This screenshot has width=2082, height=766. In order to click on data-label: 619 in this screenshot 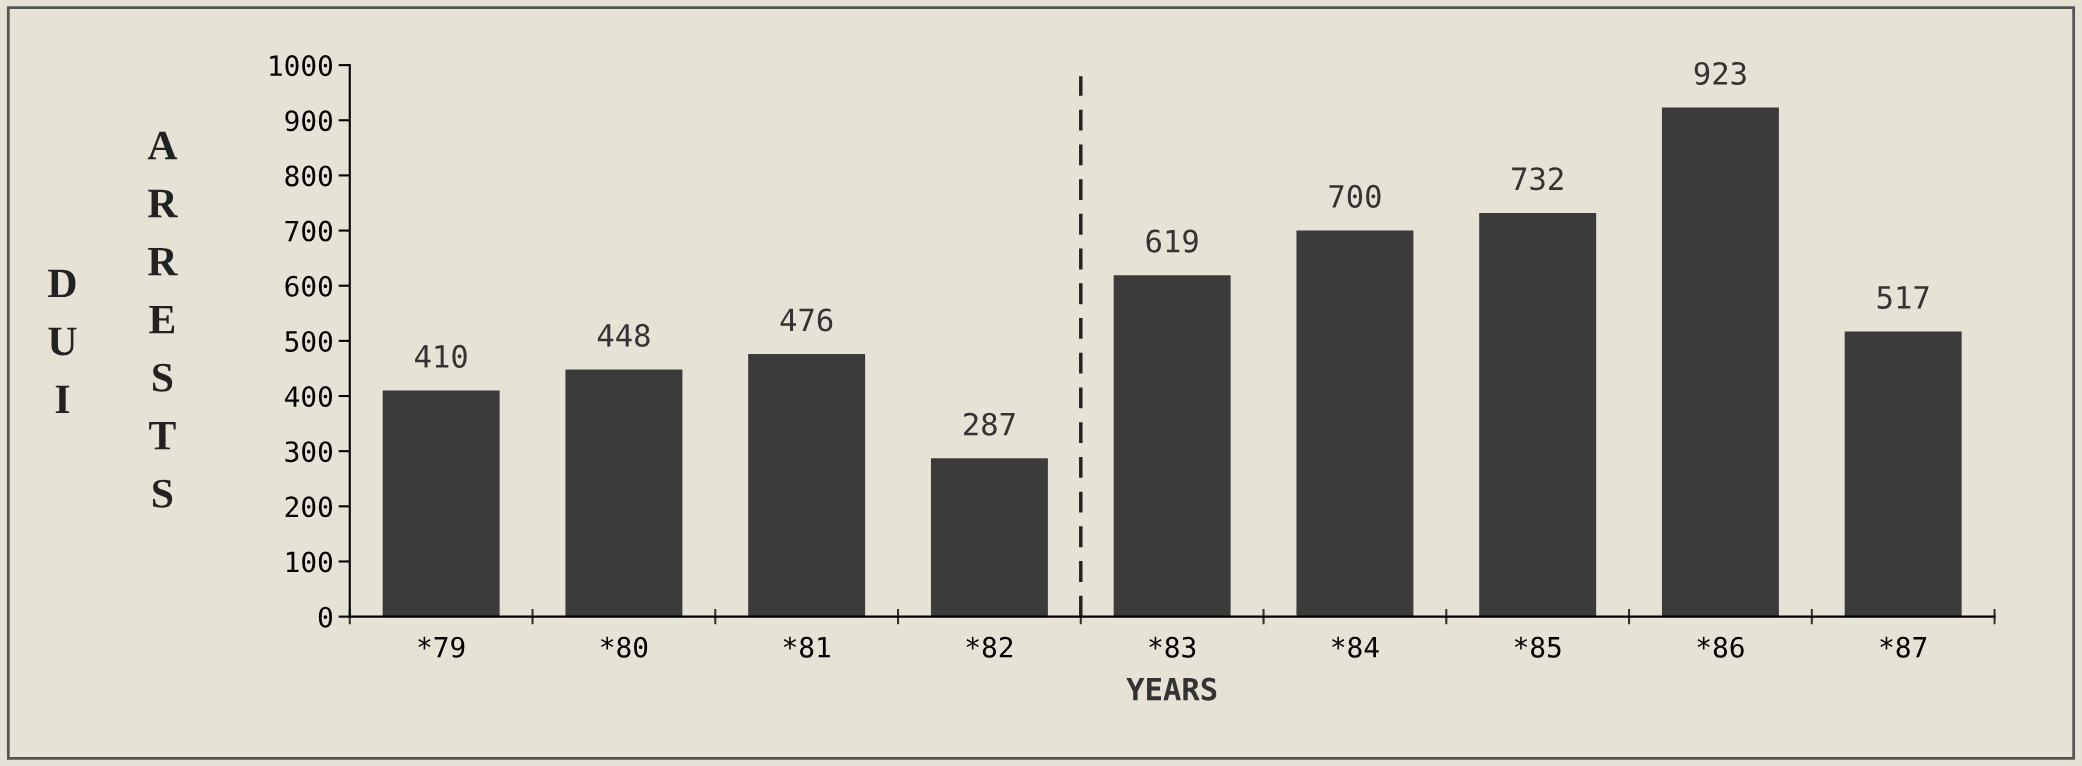, I will do `click(1172, 241)`.